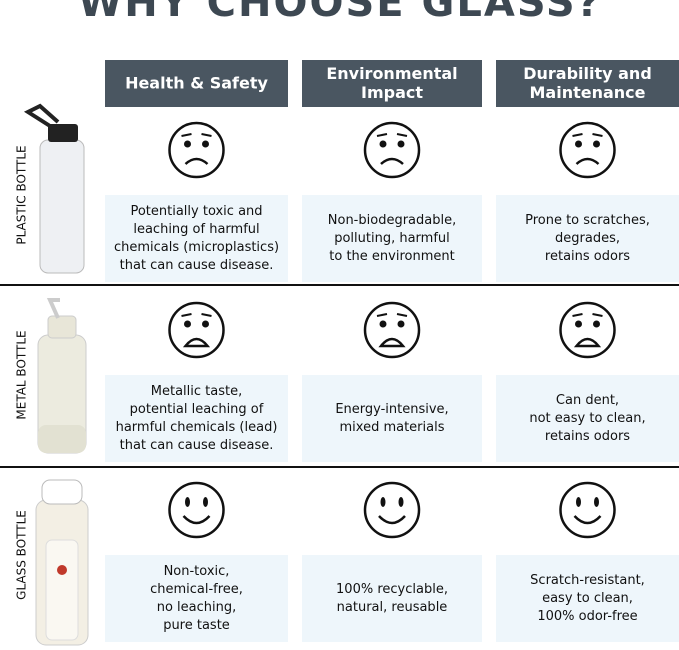 The height and width of the screenshot is (650, 679). I want to click on cell-text: not easy to clean,, so click(587, 418).